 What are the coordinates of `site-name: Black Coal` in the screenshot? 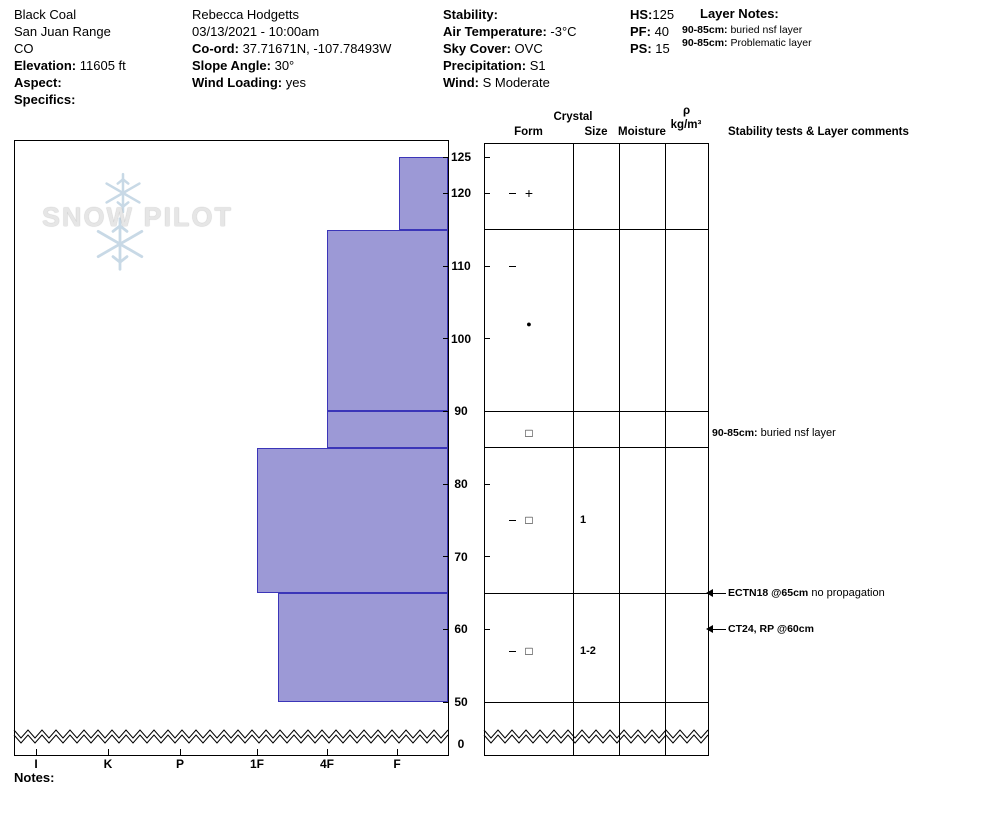 It's located at (45, 14).